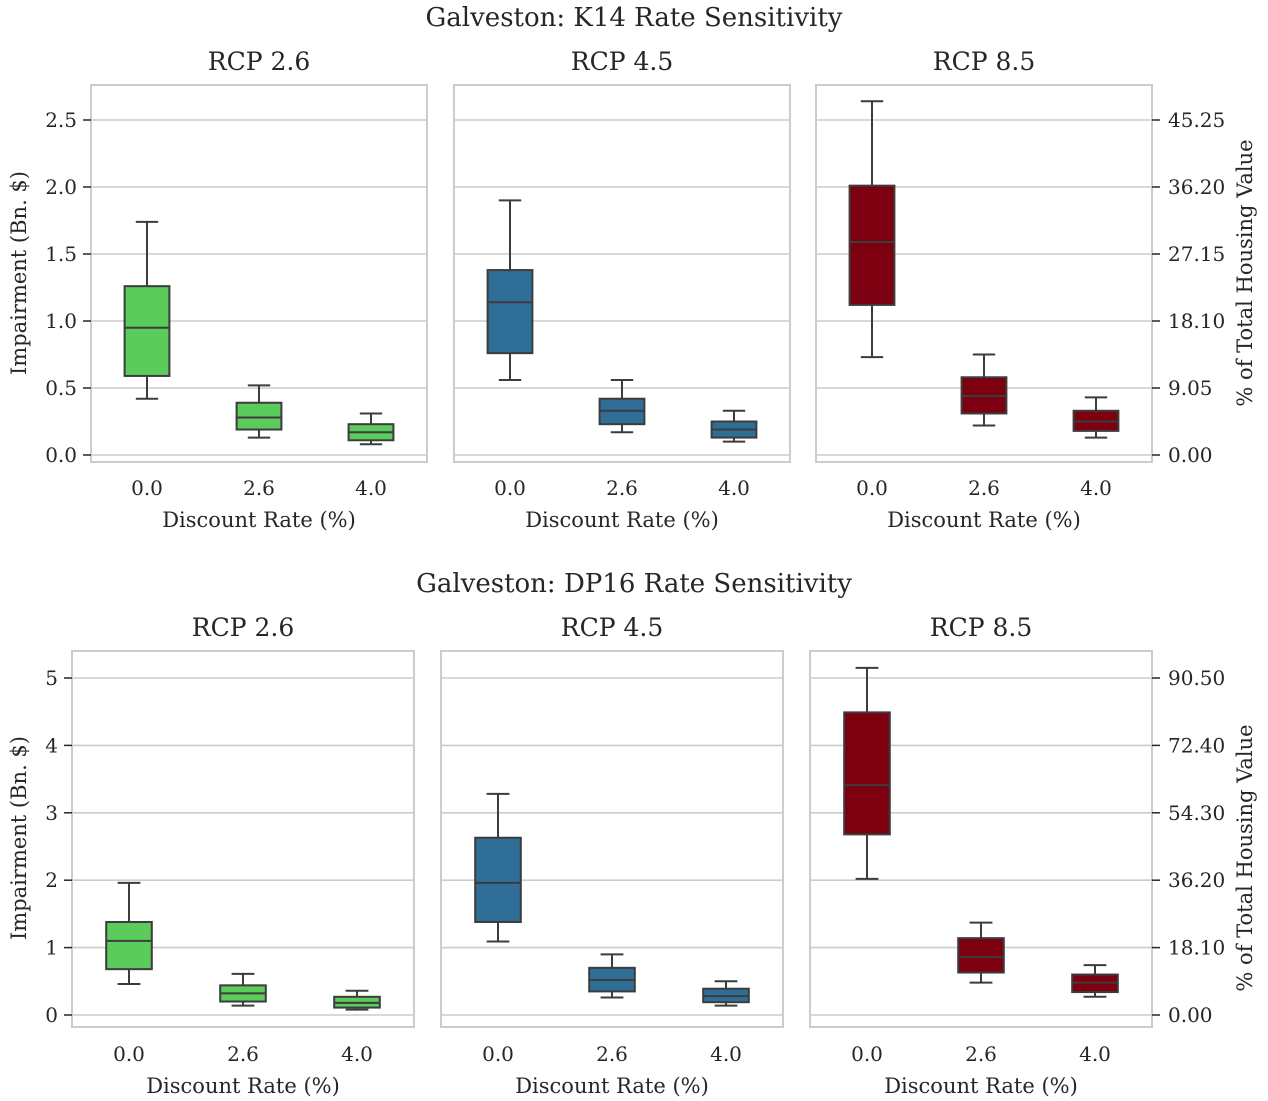  What do you see at coordinates (51, 678) in the screenshot?
I see `y-tick-label: 5` at bounding box center [51, 678].